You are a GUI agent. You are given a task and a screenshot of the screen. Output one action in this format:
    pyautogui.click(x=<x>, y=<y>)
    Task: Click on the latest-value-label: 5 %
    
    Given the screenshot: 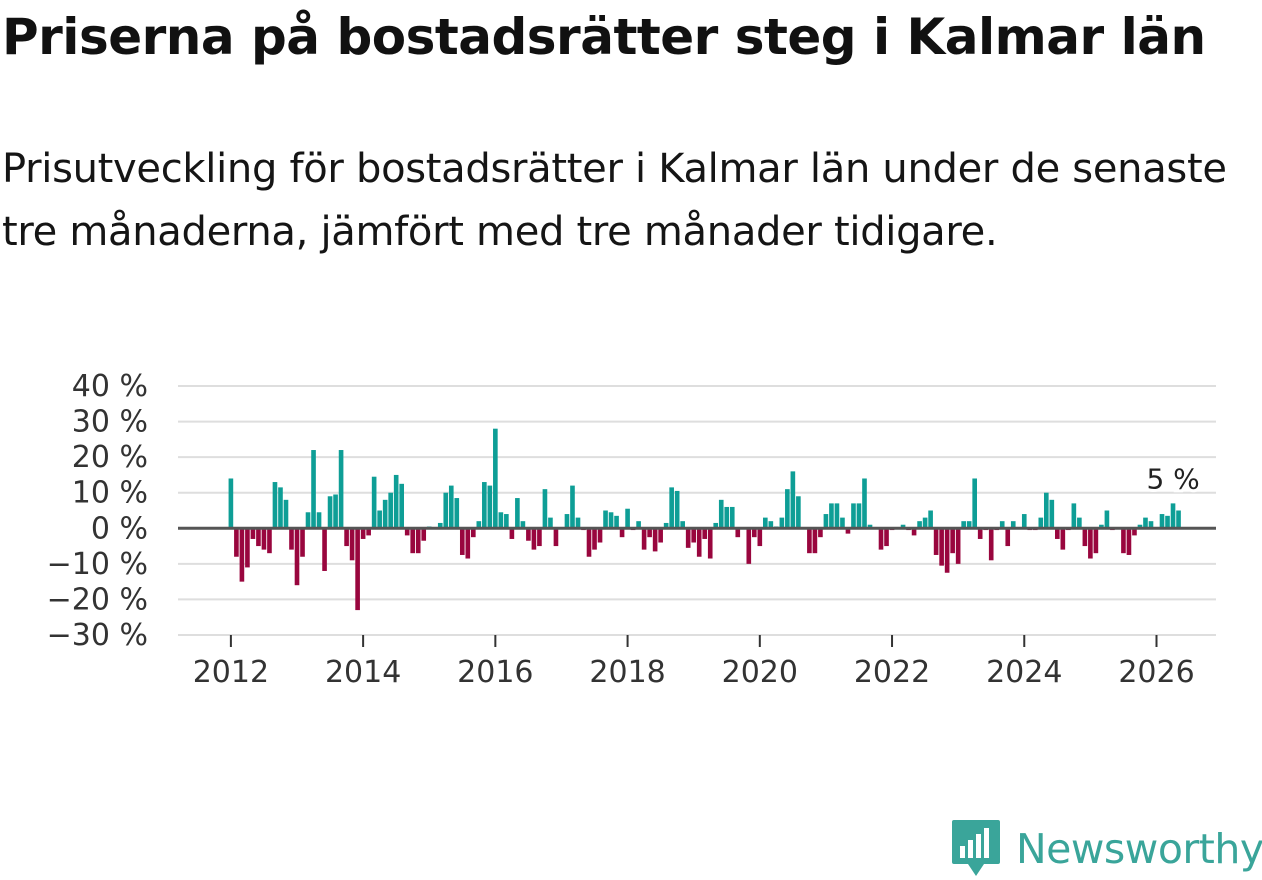 What is the action you would take?
    pyautogui.click(x=1172, y=479)
    